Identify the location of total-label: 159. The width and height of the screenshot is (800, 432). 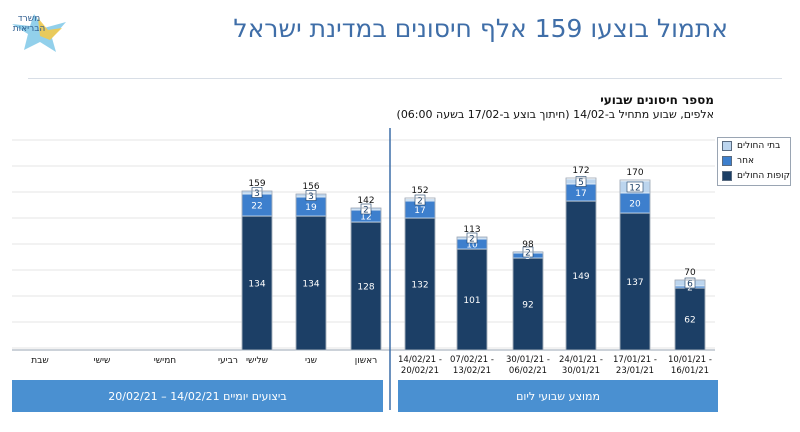
(256, 184).